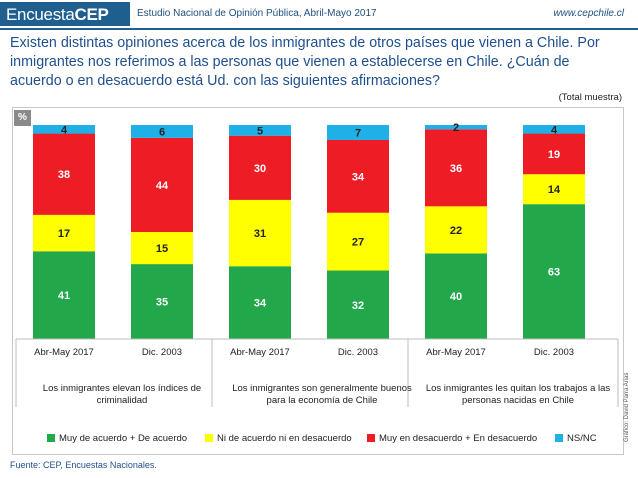 The image size is (638, 478). I want to click on data-label-disagree-6: 19, so click(554, 155).